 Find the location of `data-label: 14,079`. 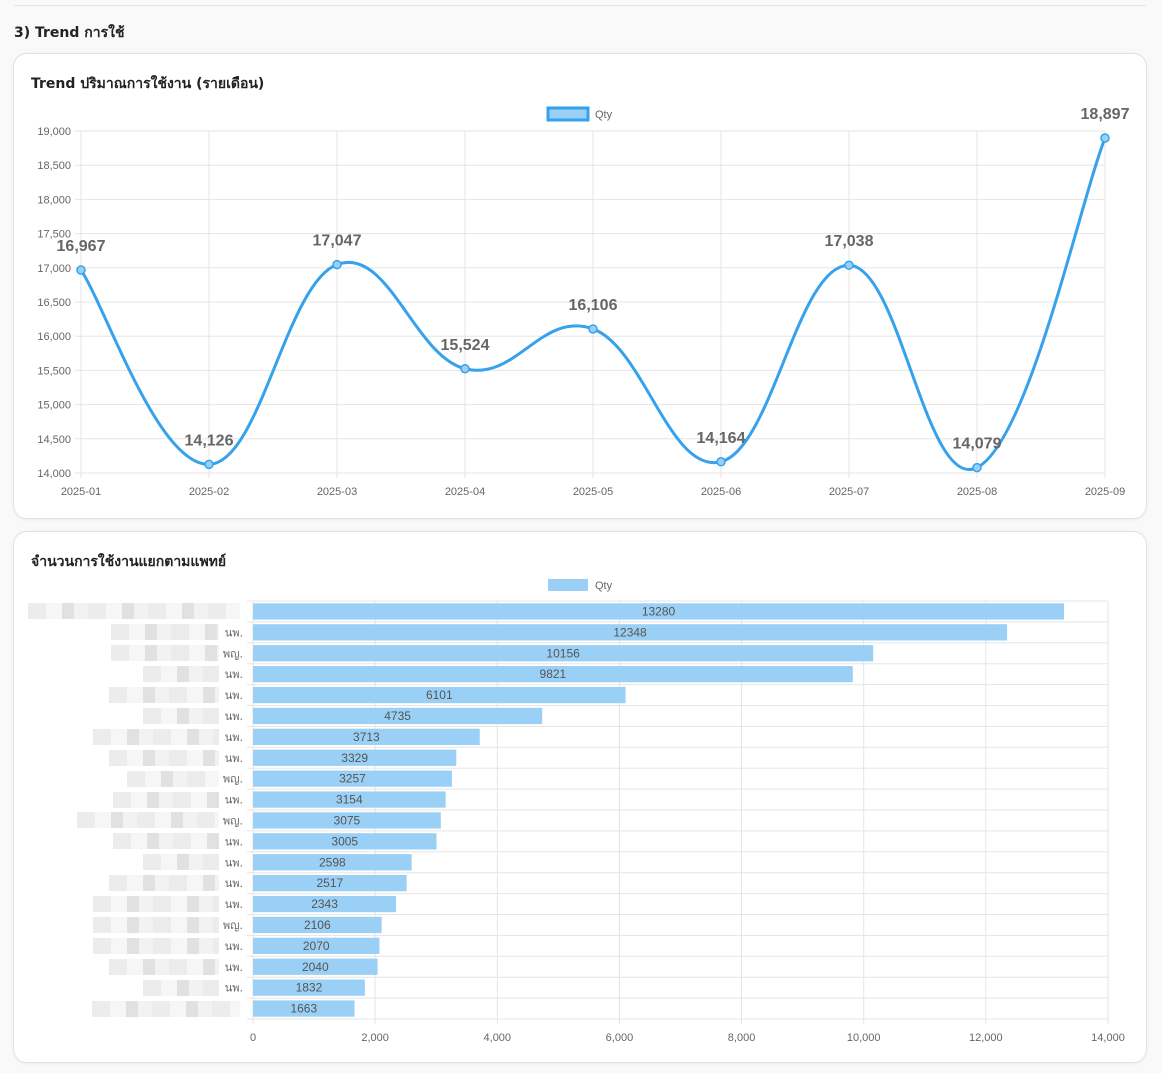

data-label: 14,079 is located at coordinates (977, 444).